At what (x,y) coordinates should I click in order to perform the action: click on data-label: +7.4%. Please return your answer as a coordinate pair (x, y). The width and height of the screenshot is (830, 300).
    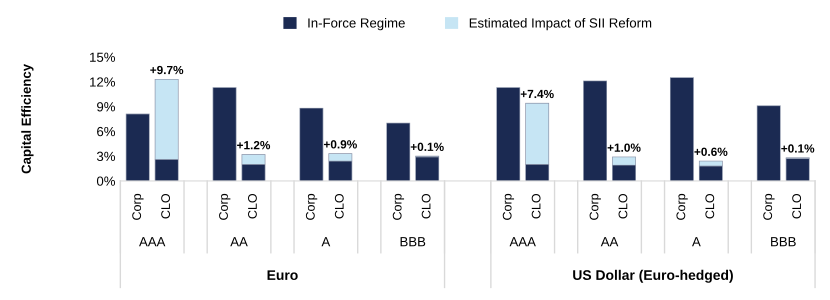
    Looking at the image, I should click on (537, 94).